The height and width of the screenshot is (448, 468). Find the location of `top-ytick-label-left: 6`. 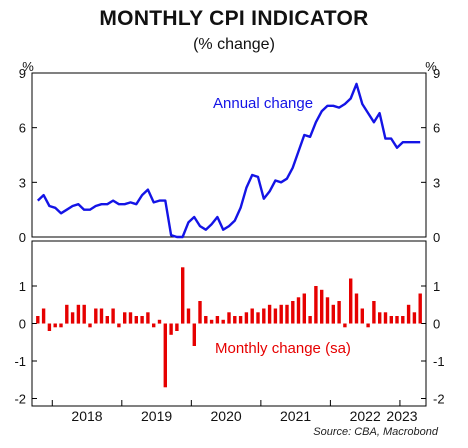

top-ytick-label-left: 6 is located at coordinates (22, 128).